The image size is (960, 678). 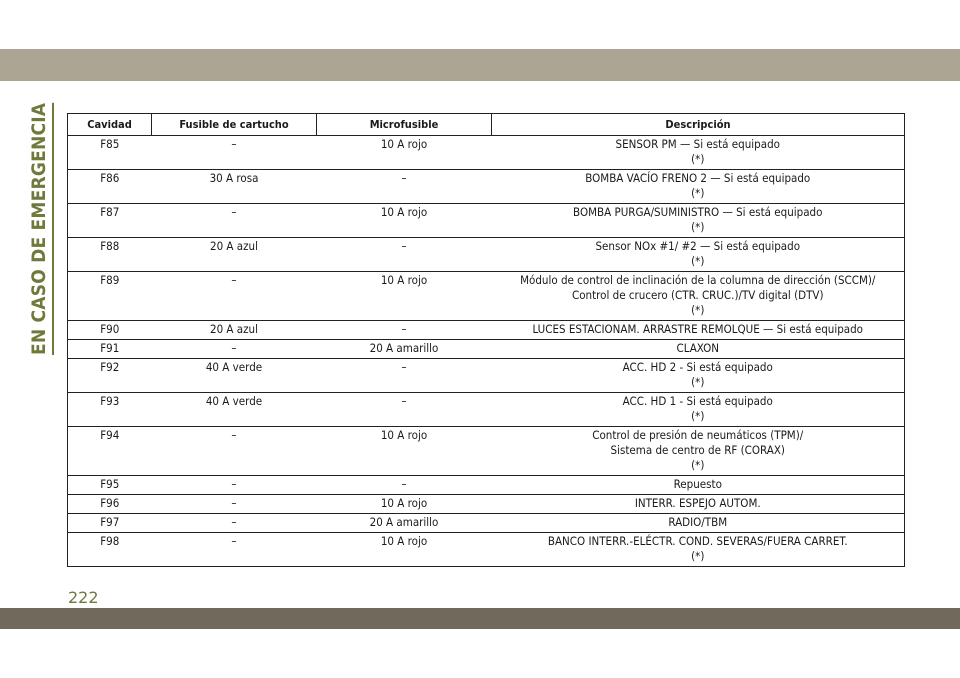 What do you see at coordinates (109, 409) in the screenshot?
I see `cavity-cell: F93` at bounding box center [109, 409].